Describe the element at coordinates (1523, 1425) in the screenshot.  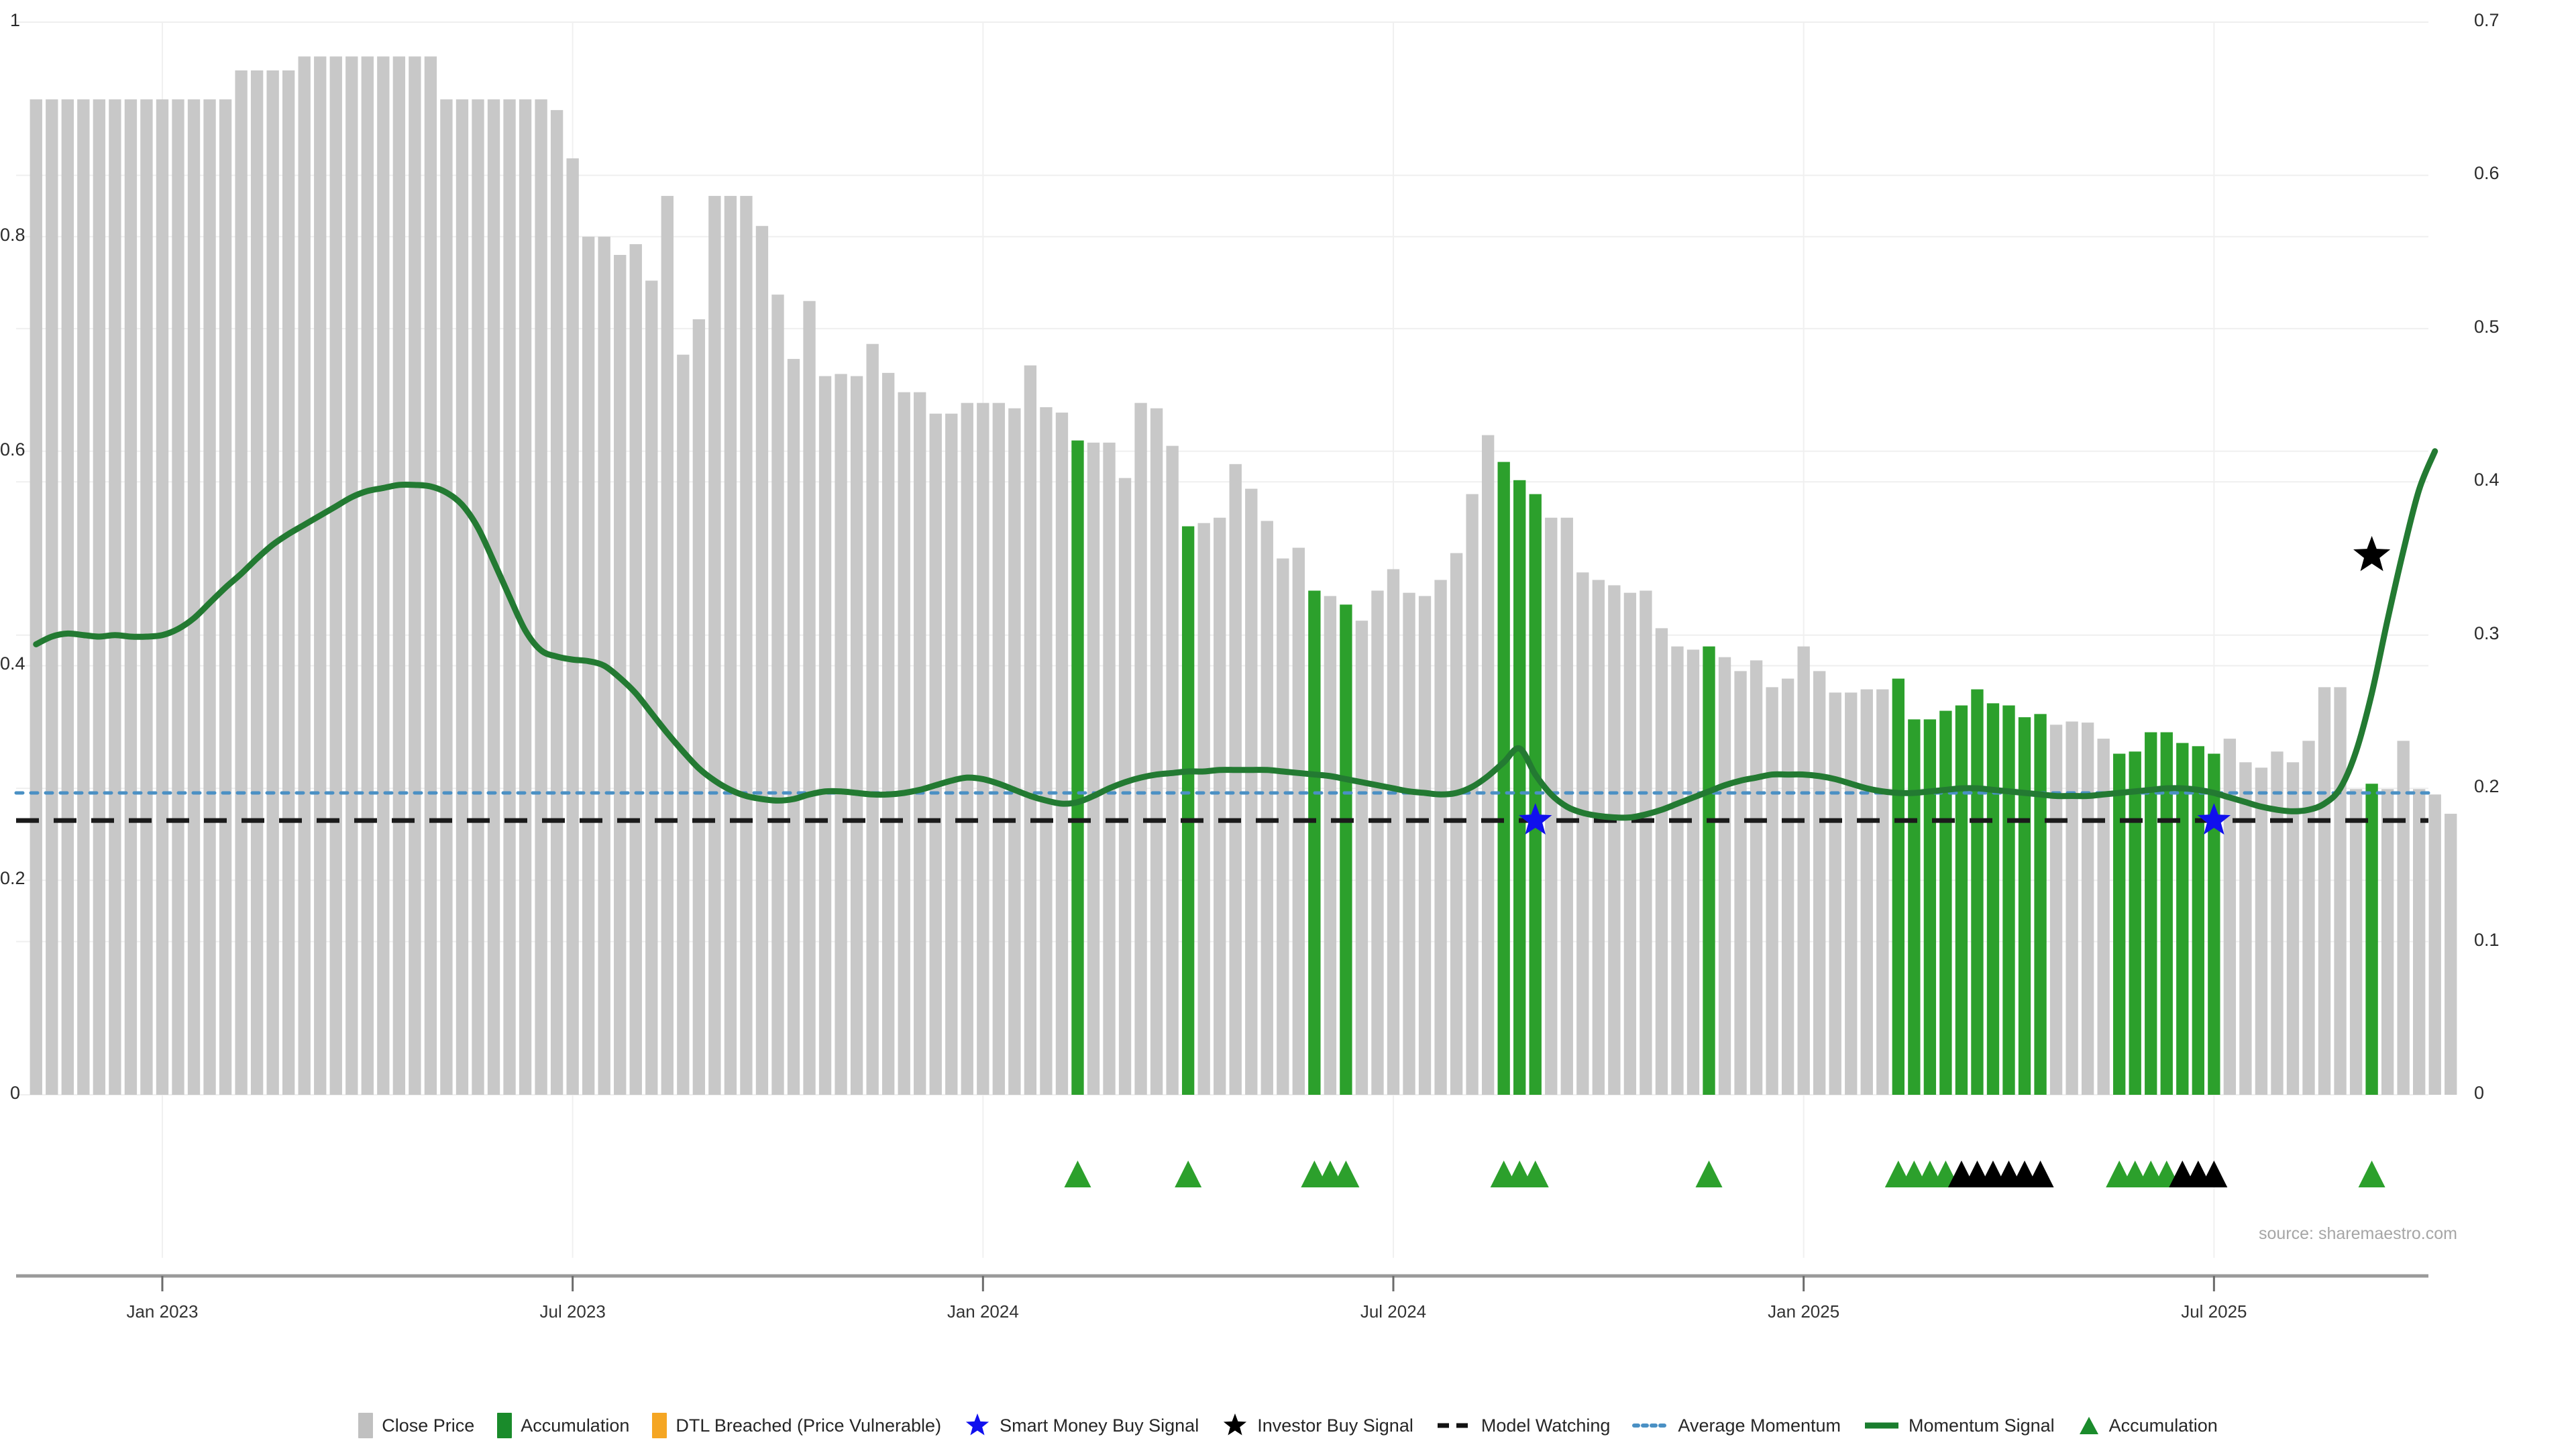
I see `legend-model-watching: Model Watching` at that location.